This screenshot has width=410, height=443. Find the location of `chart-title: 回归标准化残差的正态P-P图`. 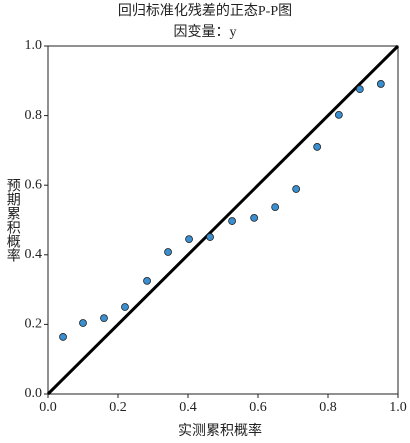

chart-title: 回归标准化残差的正态P-P图 is located at coordinates (205, 10).